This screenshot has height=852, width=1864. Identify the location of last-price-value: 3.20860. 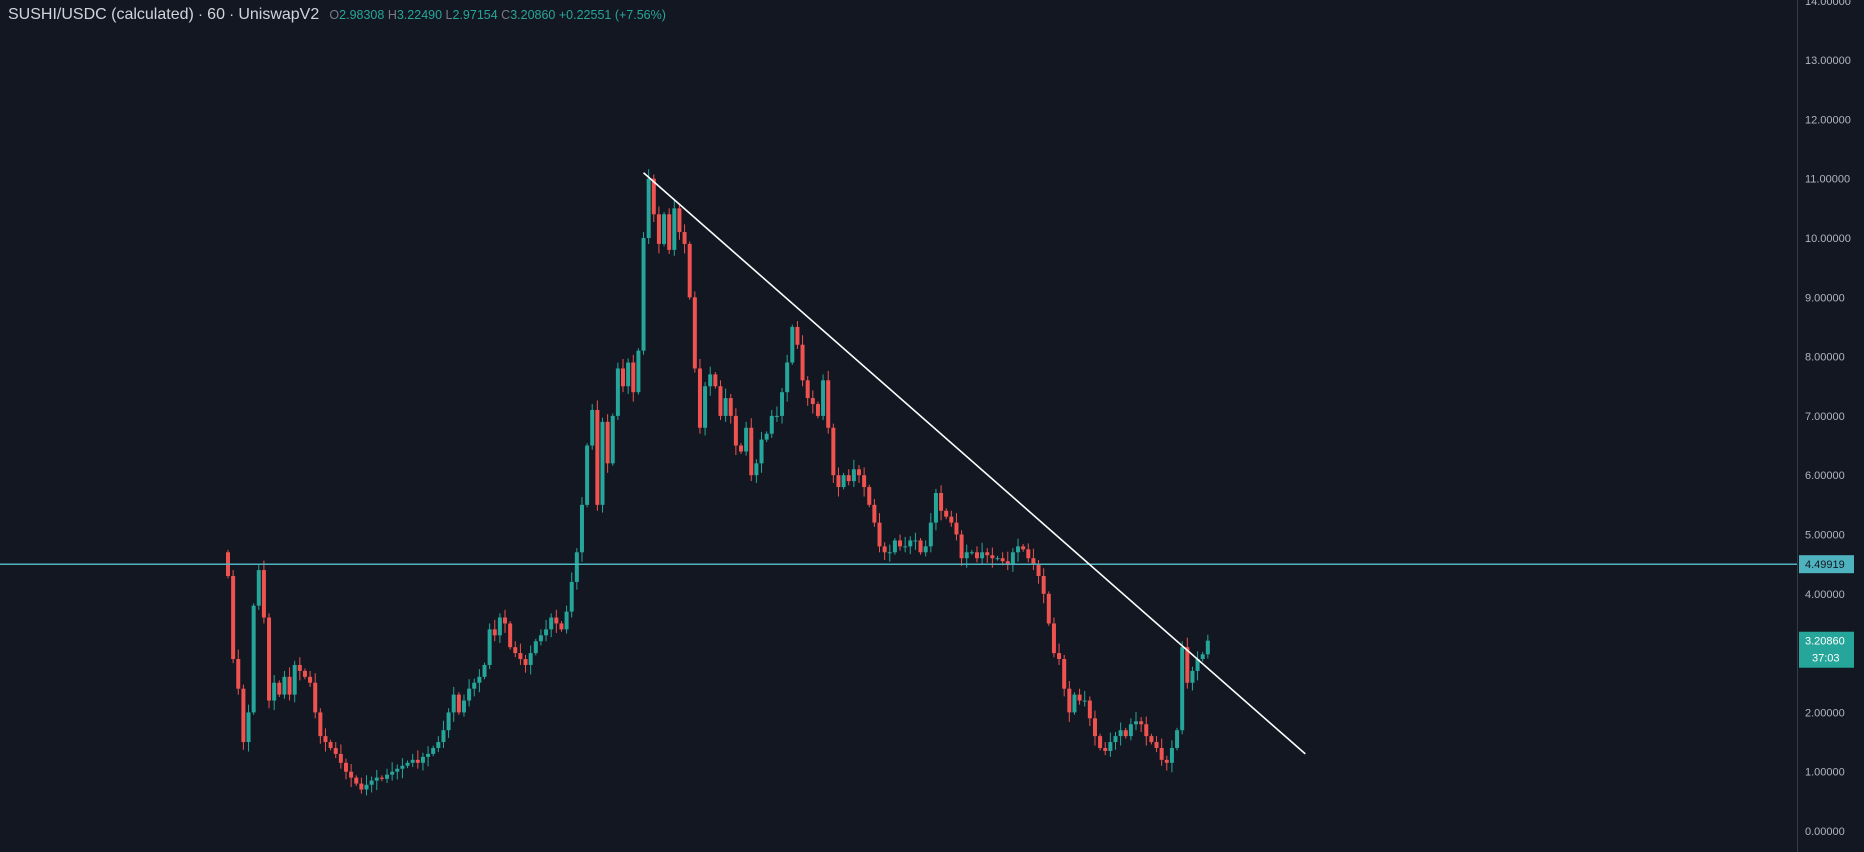
(1825, 642).